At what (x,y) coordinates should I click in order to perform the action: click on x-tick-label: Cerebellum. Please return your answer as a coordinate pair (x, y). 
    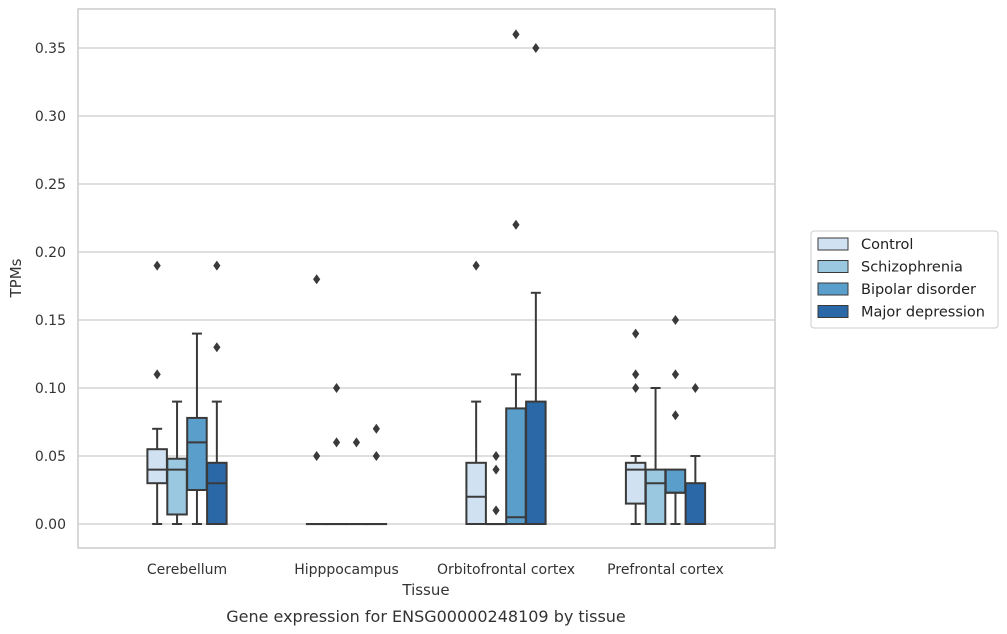
    Looking at the image, I should click on (187, 570).